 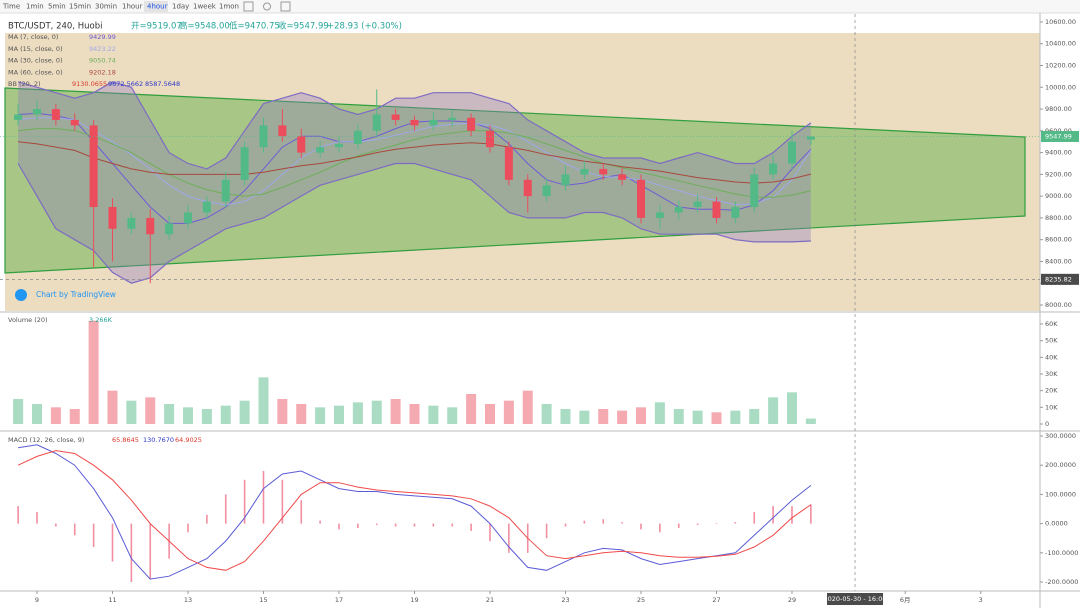 I want to click on y-tick-label: -200.0000, so click(x=1061, y=582).